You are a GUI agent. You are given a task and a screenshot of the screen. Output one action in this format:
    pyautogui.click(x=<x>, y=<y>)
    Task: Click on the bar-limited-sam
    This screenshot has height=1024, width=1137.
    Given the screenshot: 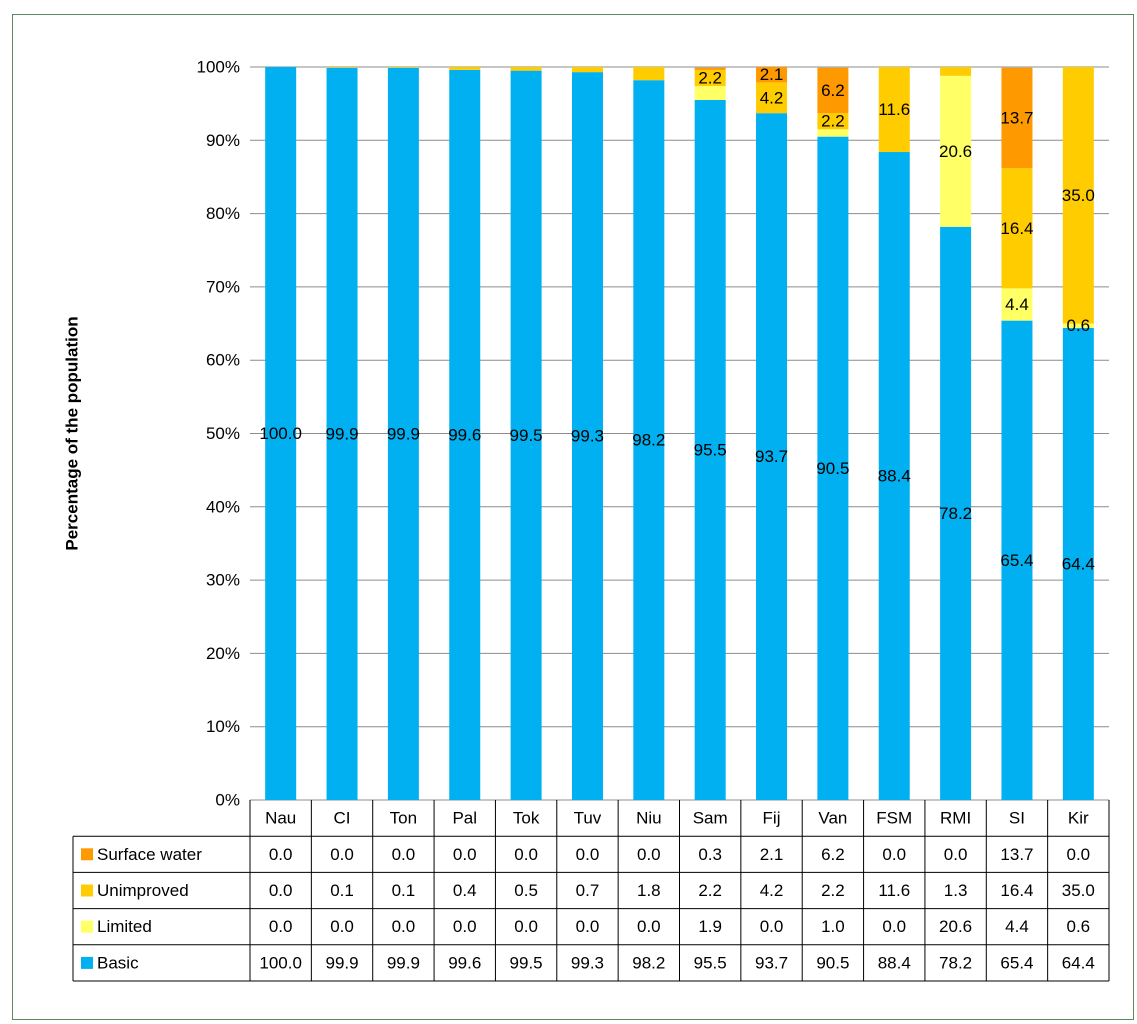 What is the action you would take?
    pyautogui.click(x=710, y=93)
    